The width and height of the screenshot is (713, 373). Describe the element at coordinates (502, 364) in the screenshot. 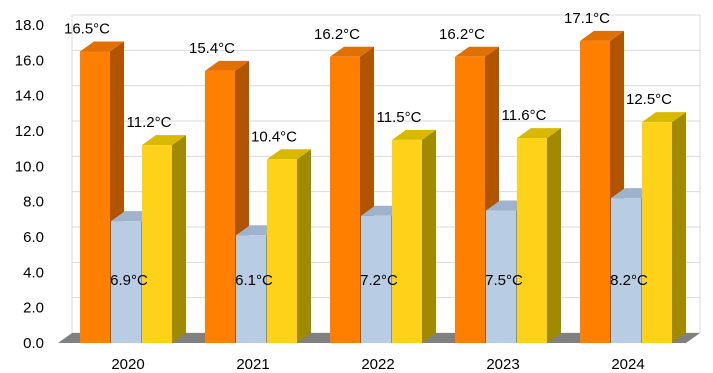

I see `x-tick-label: 2023` at that location.